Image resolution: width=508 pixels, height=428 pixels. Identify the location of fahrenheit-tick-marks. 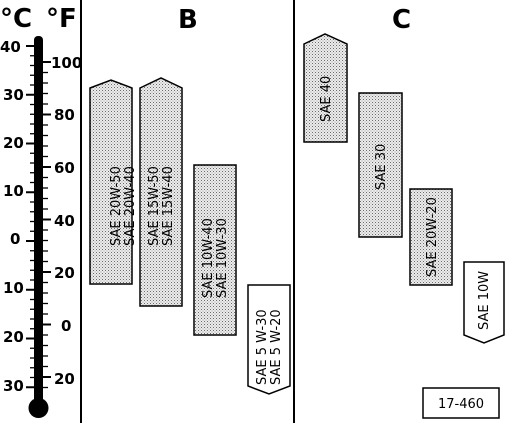
(47, 225).